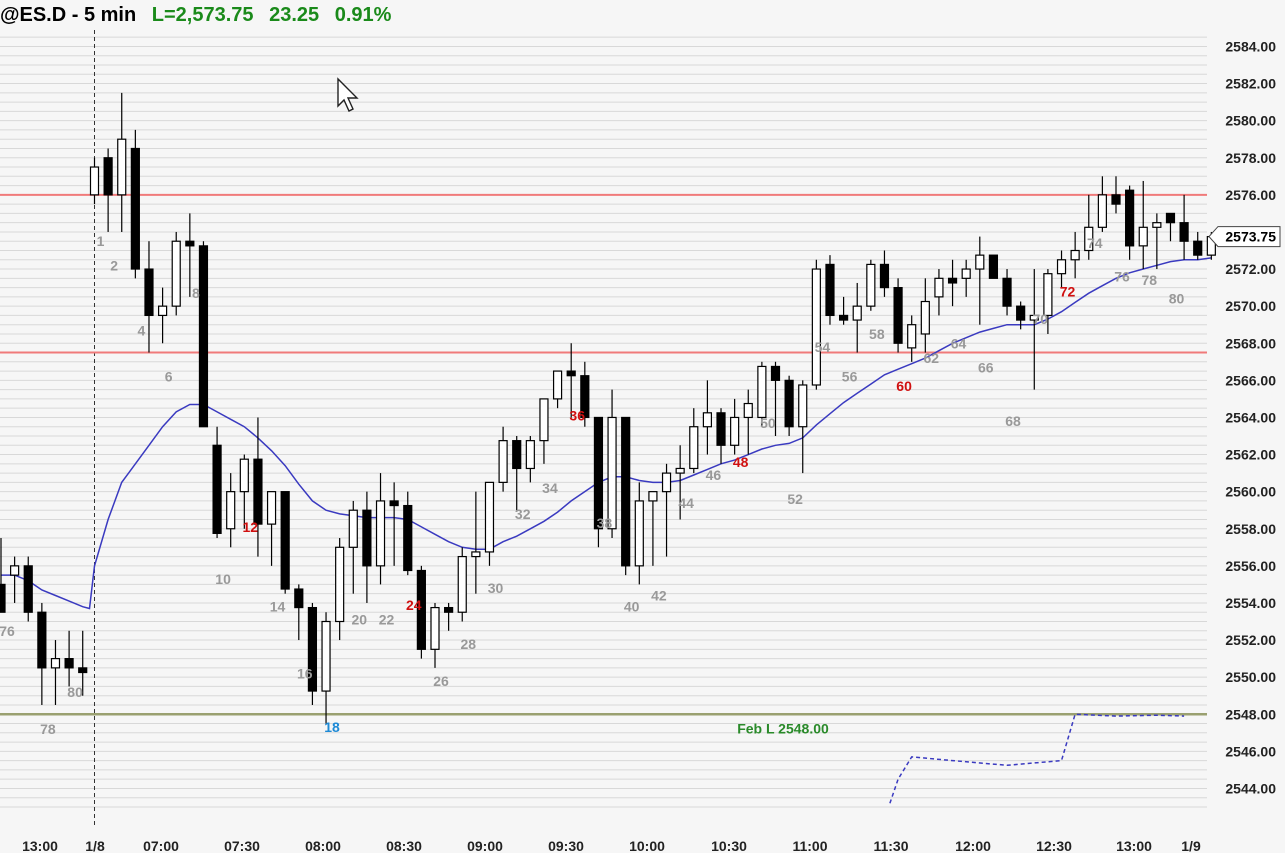  I want to click on x-tick-label: 11:30, so click(890, 845).